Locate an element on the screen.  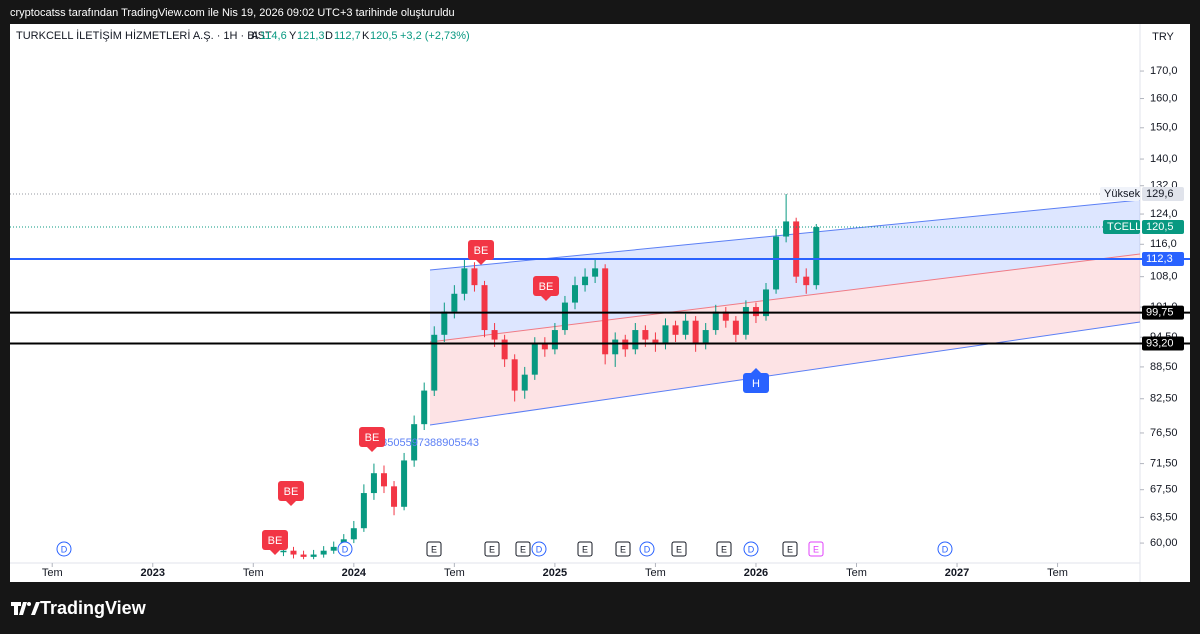
high-line-label: 129,6 is located at coordinates (1160, 194).